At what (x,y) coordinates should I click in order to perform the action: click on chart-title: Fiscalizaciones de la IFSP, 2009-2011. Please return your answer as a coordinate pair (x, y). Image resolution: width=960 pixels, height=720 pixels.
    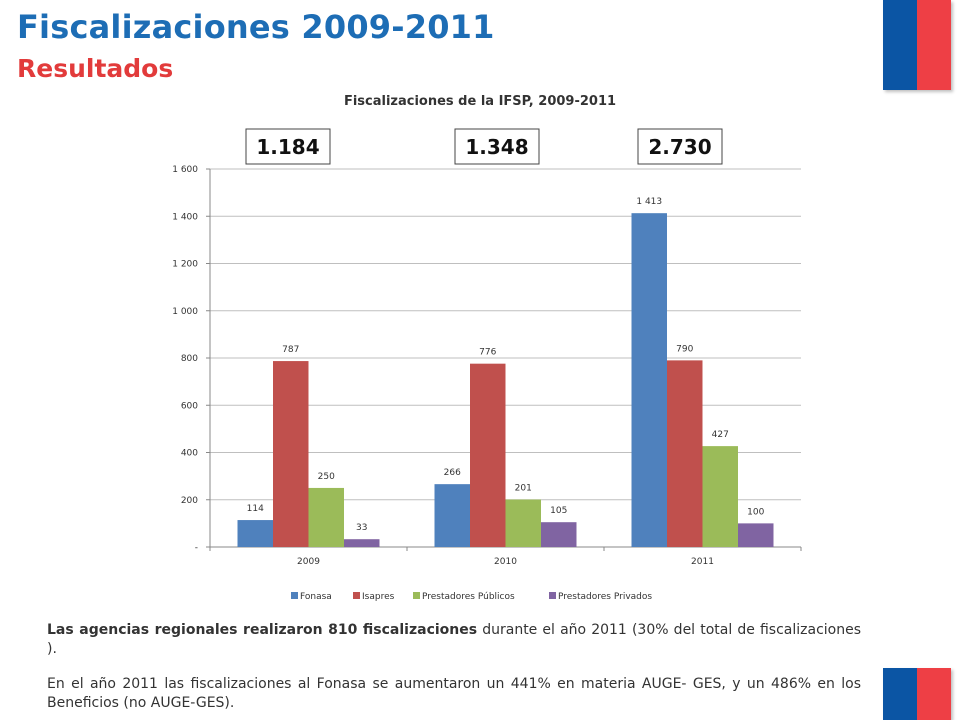
    Looking at the image, I should click on (480, 101).